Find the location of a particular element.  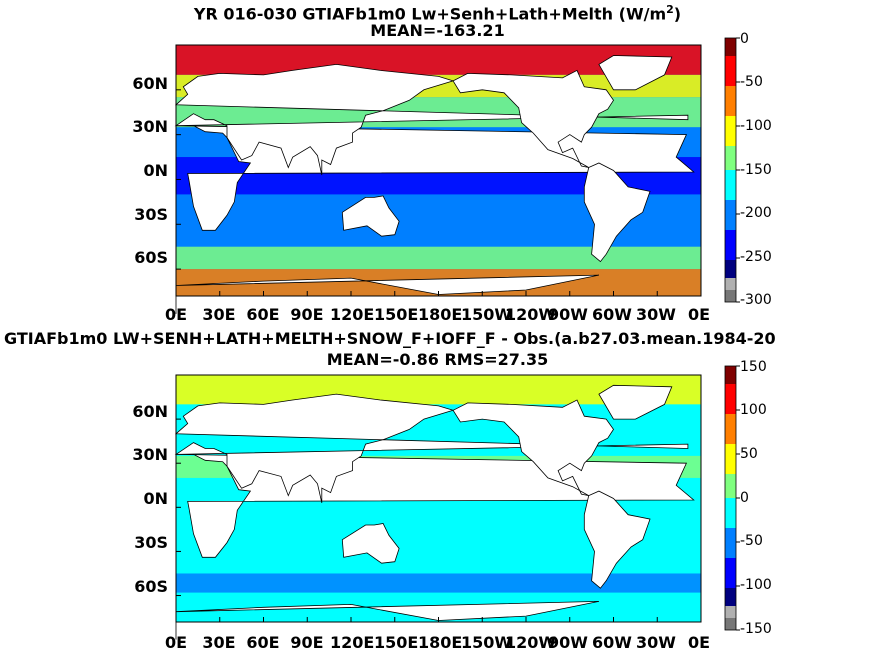

bottom-lon-label: 60E is located at coordinates (263, 642).